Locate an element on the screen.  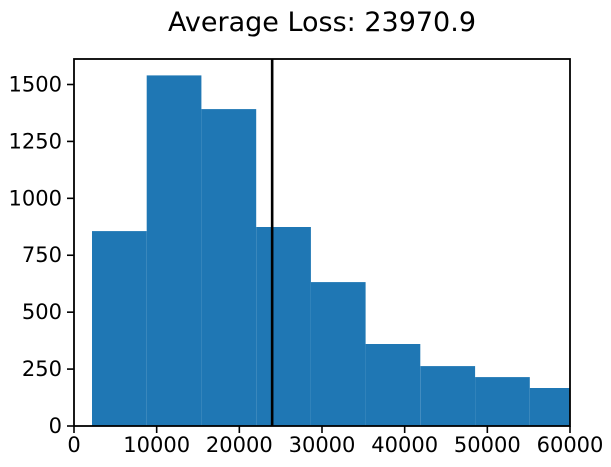
y-tick-label: 250 is located at coordinates (42, 369).